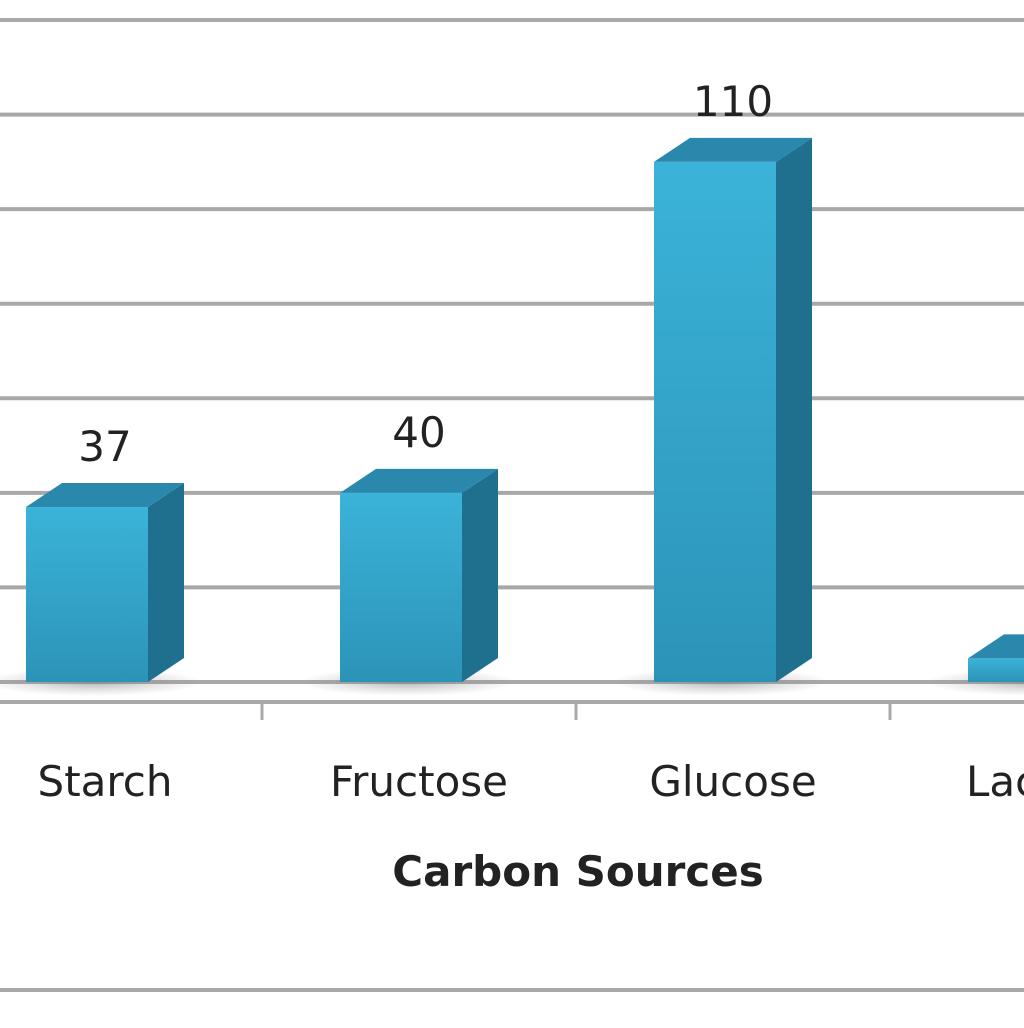 This screenshot has width=1024, height=1028. What do you see at coordinates (732, 781) in the screenshot?
I see `x-tick-label: Glucose` at bounding box center [732, 781].